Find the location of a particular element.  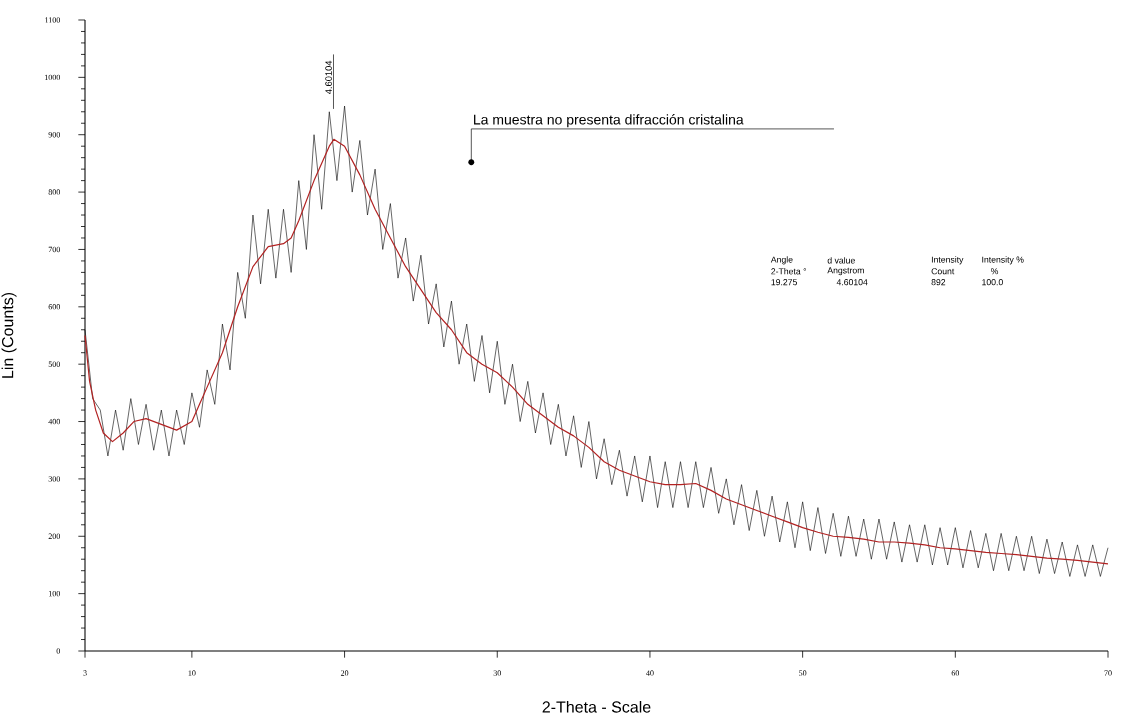

x-axis-title: 2-Theta - Scale is located at coordinates (596, 706).